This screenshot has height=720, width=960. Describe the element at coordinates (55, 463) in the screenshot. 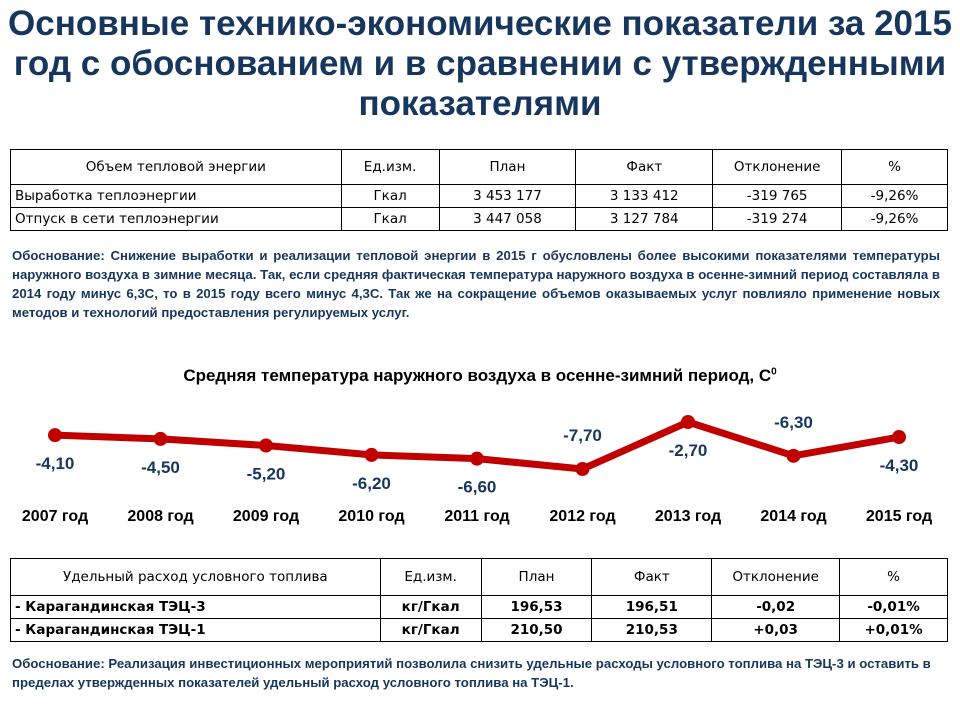

I see `data-label: -4,10` at that location.